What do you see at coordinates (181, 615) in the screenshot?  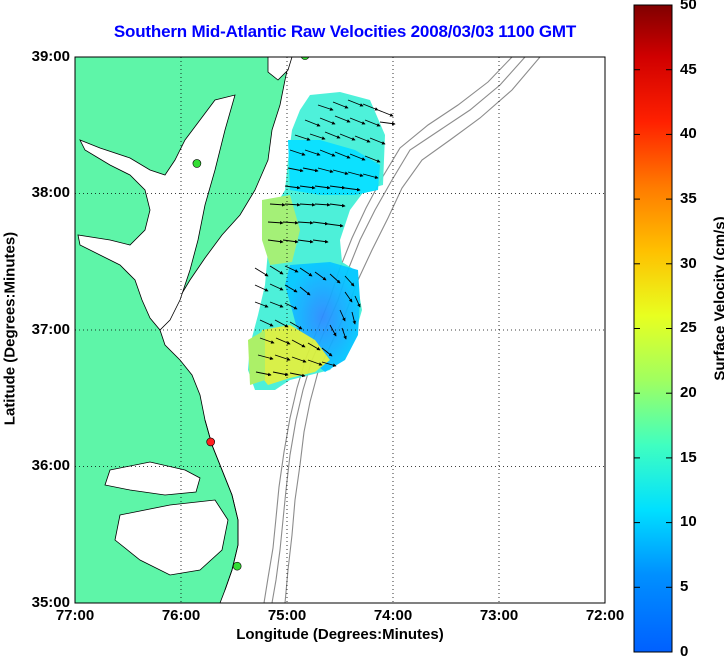 I see `x-tick-label: 76:00` at bounding box center [181, 615].